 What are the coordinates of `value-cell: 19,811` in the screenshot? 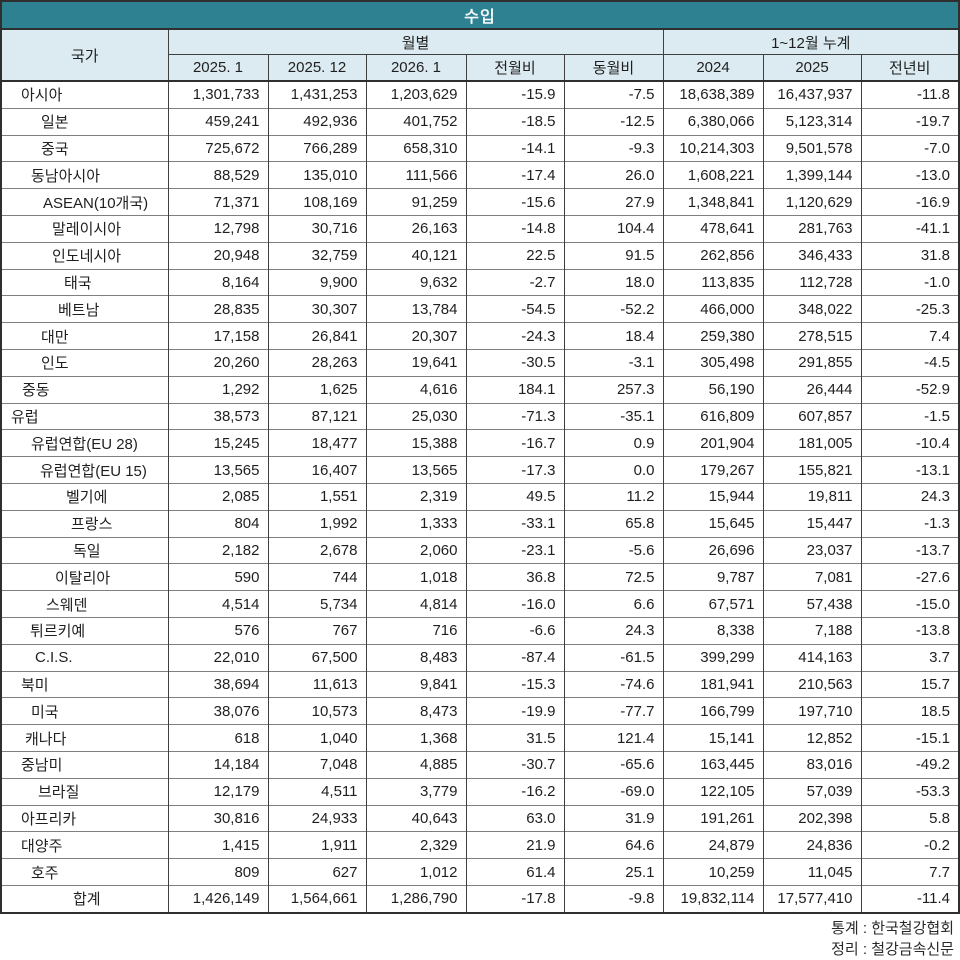 It's located at (812, 496).